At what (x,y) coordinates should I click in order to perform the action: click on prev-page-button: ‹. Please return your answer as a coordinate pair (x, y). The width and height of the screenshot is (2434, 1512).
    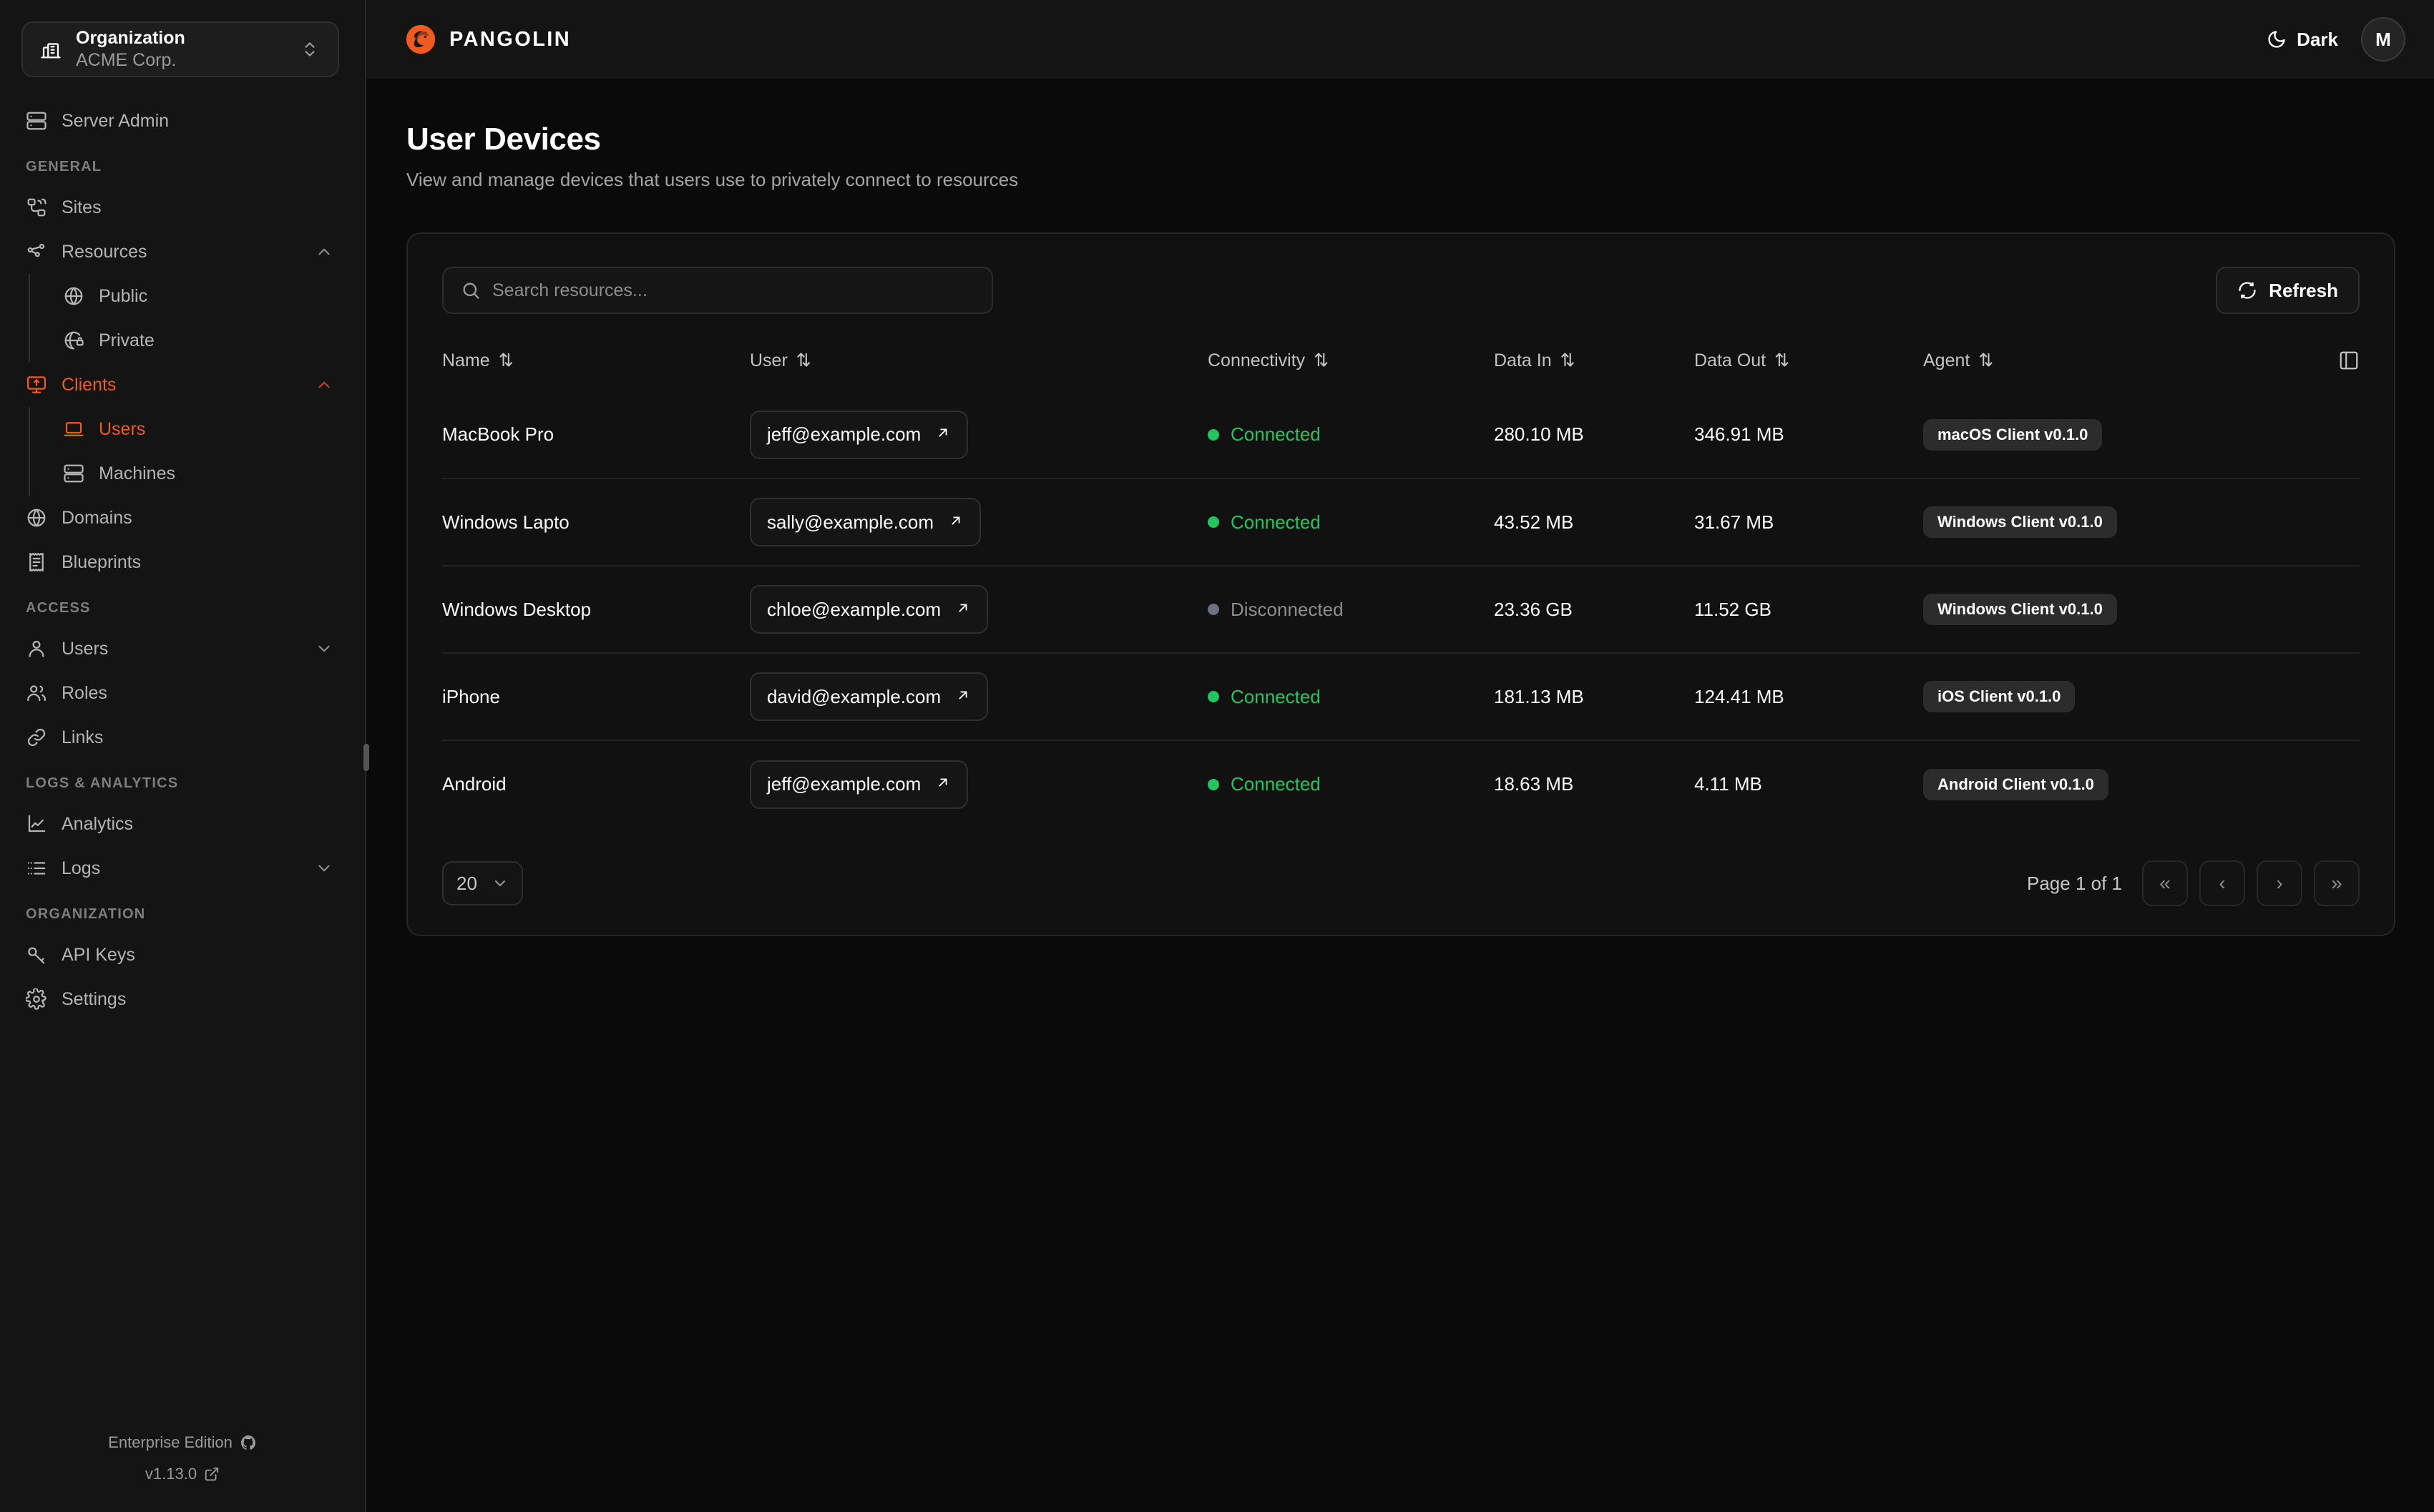
    Looking at the image, I should click on (2222, 883).